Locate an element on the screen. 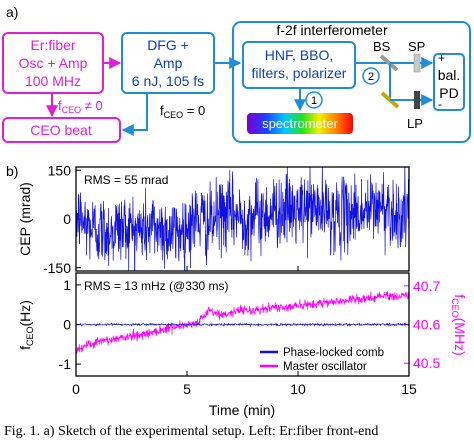 The width and height of the screenshot is (474, 441). short-pass-filter is located at coordinates (417, 63).